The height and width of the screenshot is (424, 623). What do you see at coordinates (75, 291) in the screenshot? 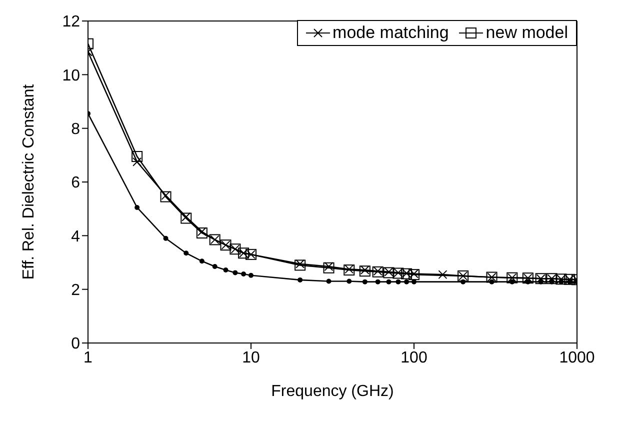
I see `y-tick-label: 2` at bounding box center [75, 291].